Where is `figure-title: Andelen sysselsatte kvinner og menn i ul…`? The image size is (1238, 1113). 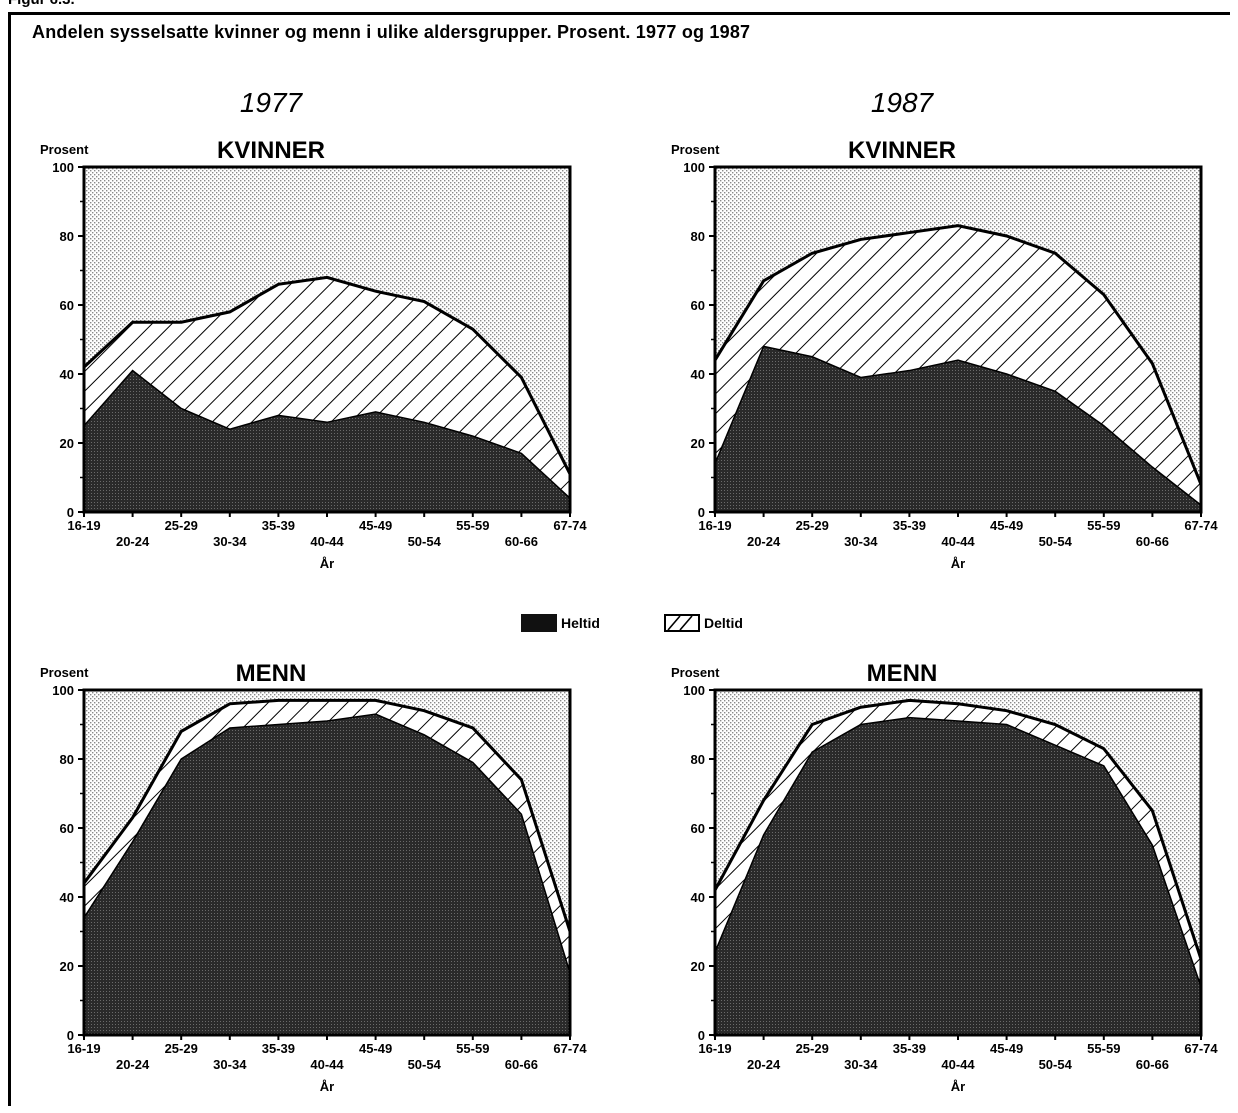
figure-title: Andelen sysselsatte kvinner og menn i ul… is located at coordinates (391, 32).